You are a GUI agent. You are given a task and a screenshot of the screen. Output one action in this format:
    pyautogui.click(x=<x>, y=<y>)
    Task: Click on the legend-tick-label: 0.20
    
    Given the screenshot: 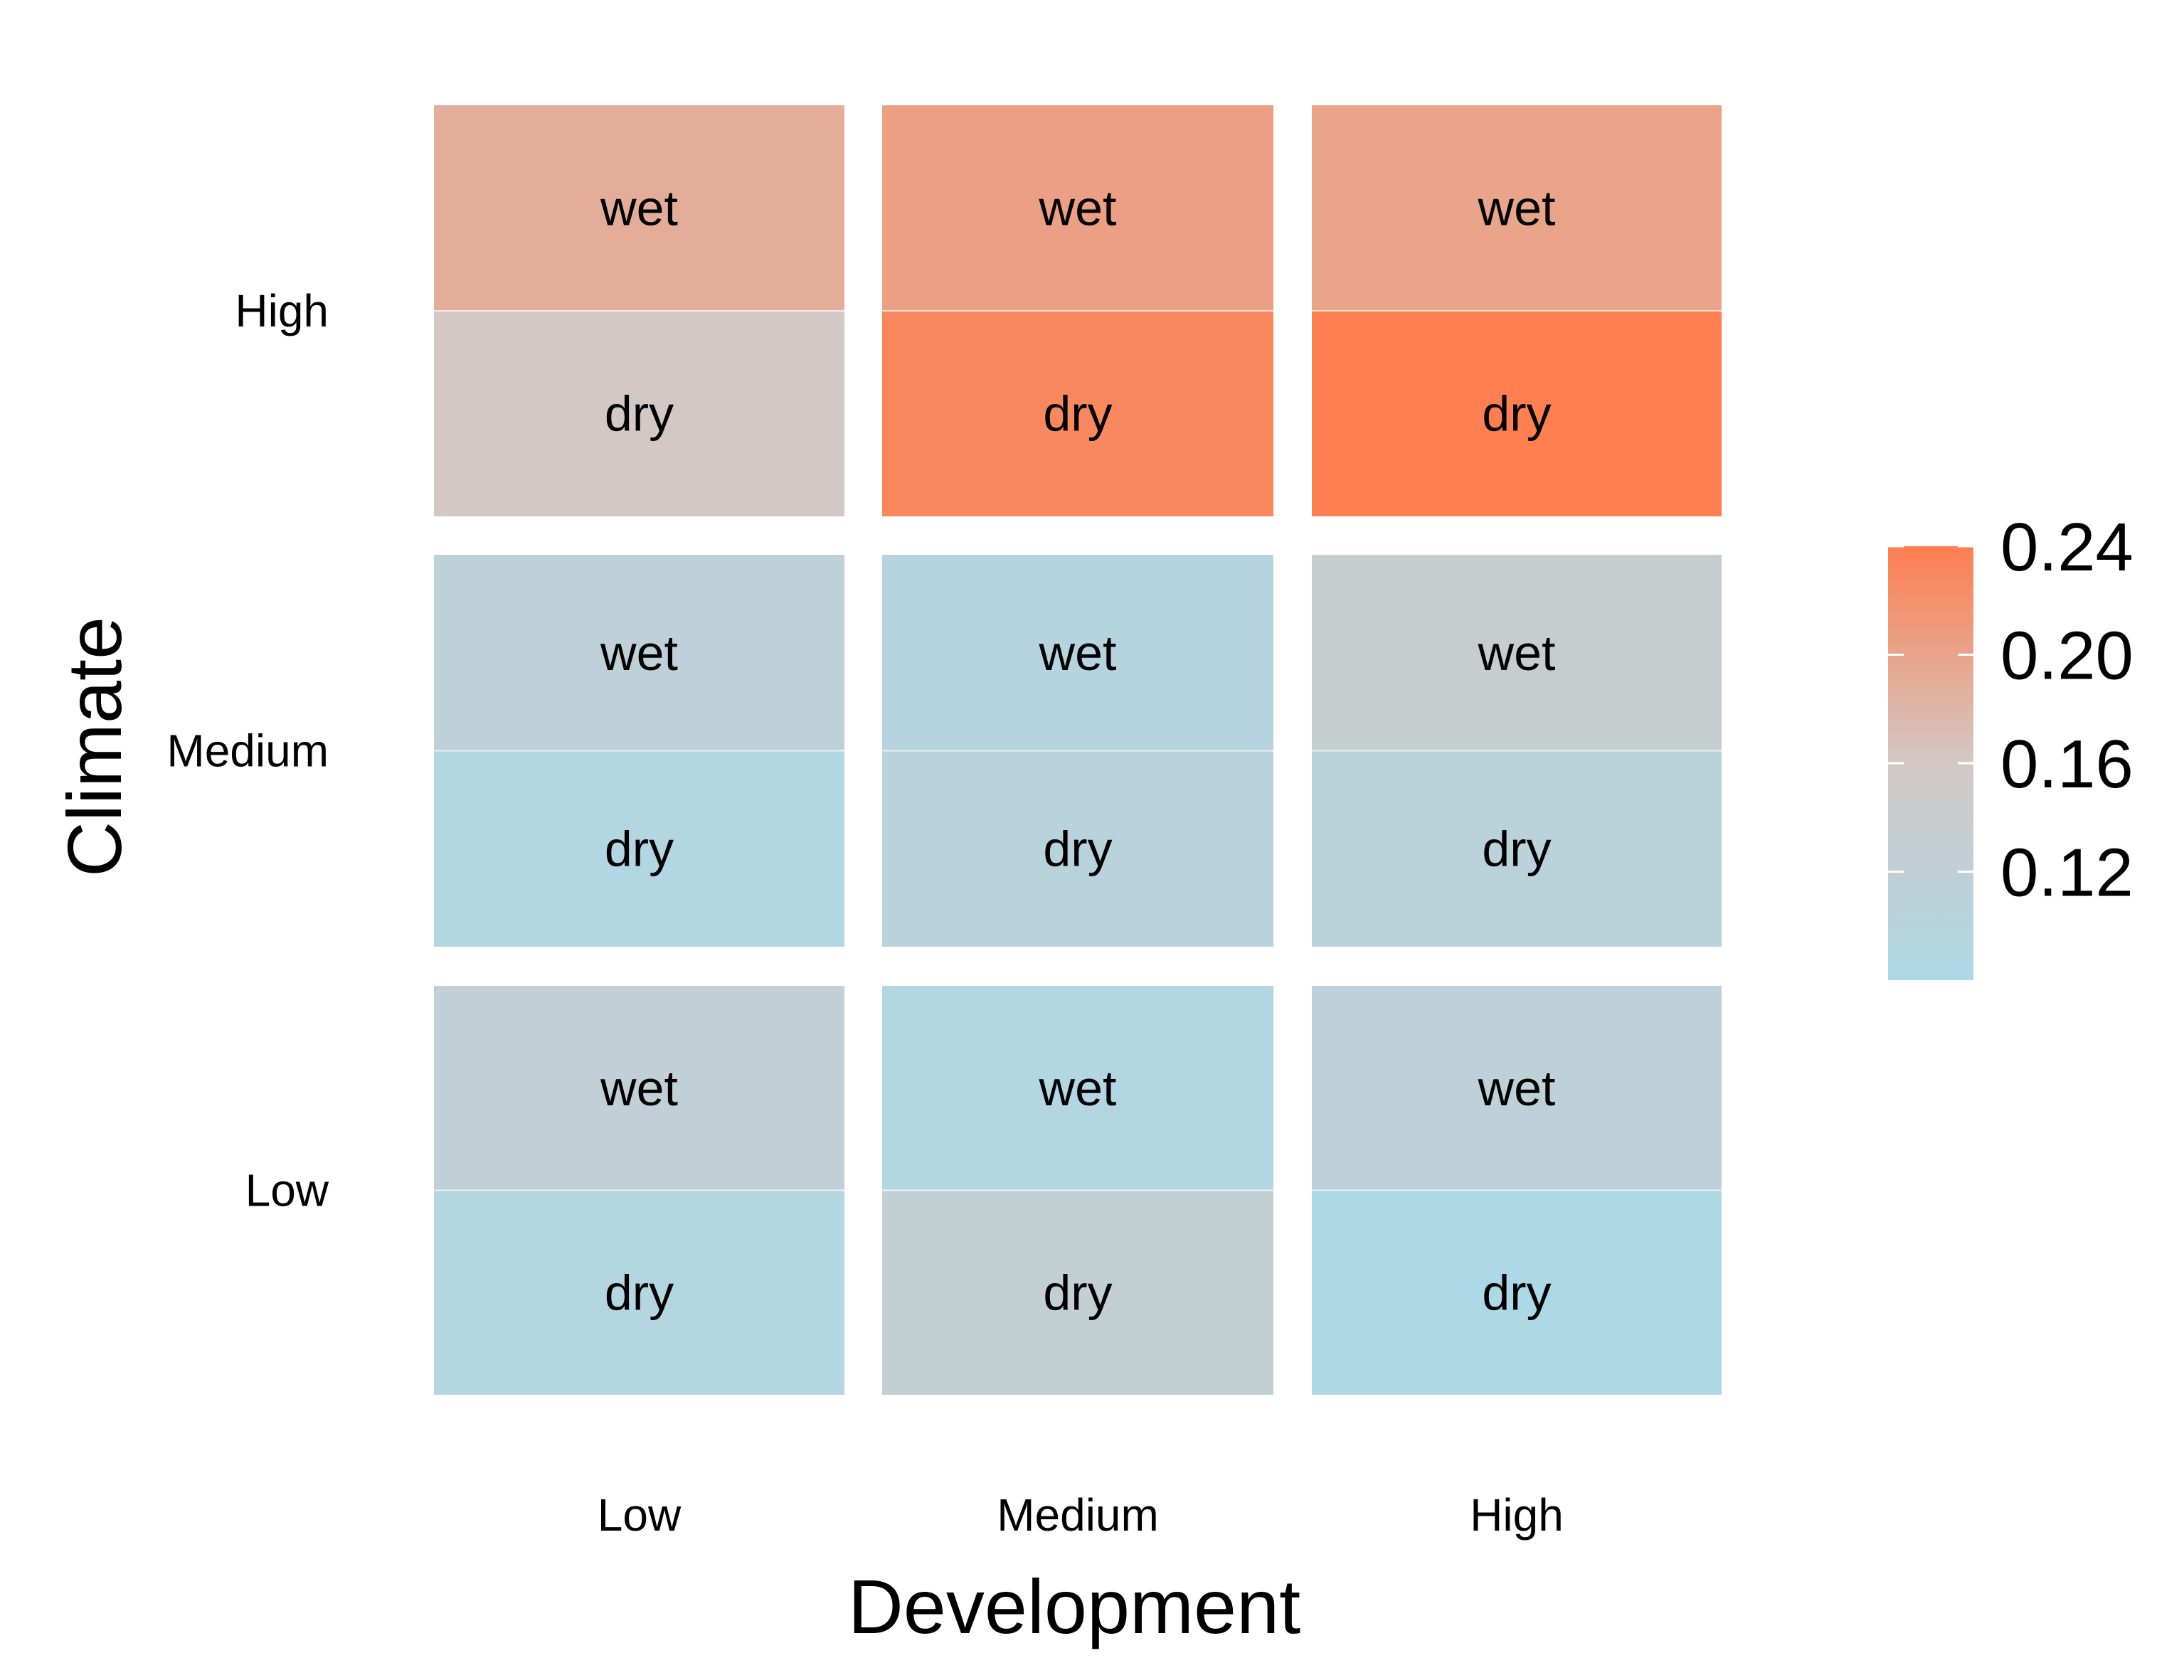 What is the action you would take?
    pyautogui.click(x=2066, y=656)
    